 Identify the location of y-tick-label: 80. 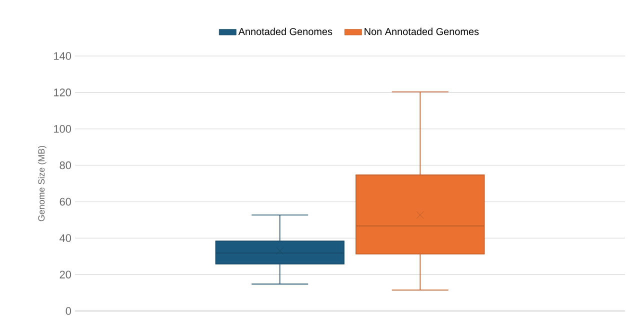
(66, 165).